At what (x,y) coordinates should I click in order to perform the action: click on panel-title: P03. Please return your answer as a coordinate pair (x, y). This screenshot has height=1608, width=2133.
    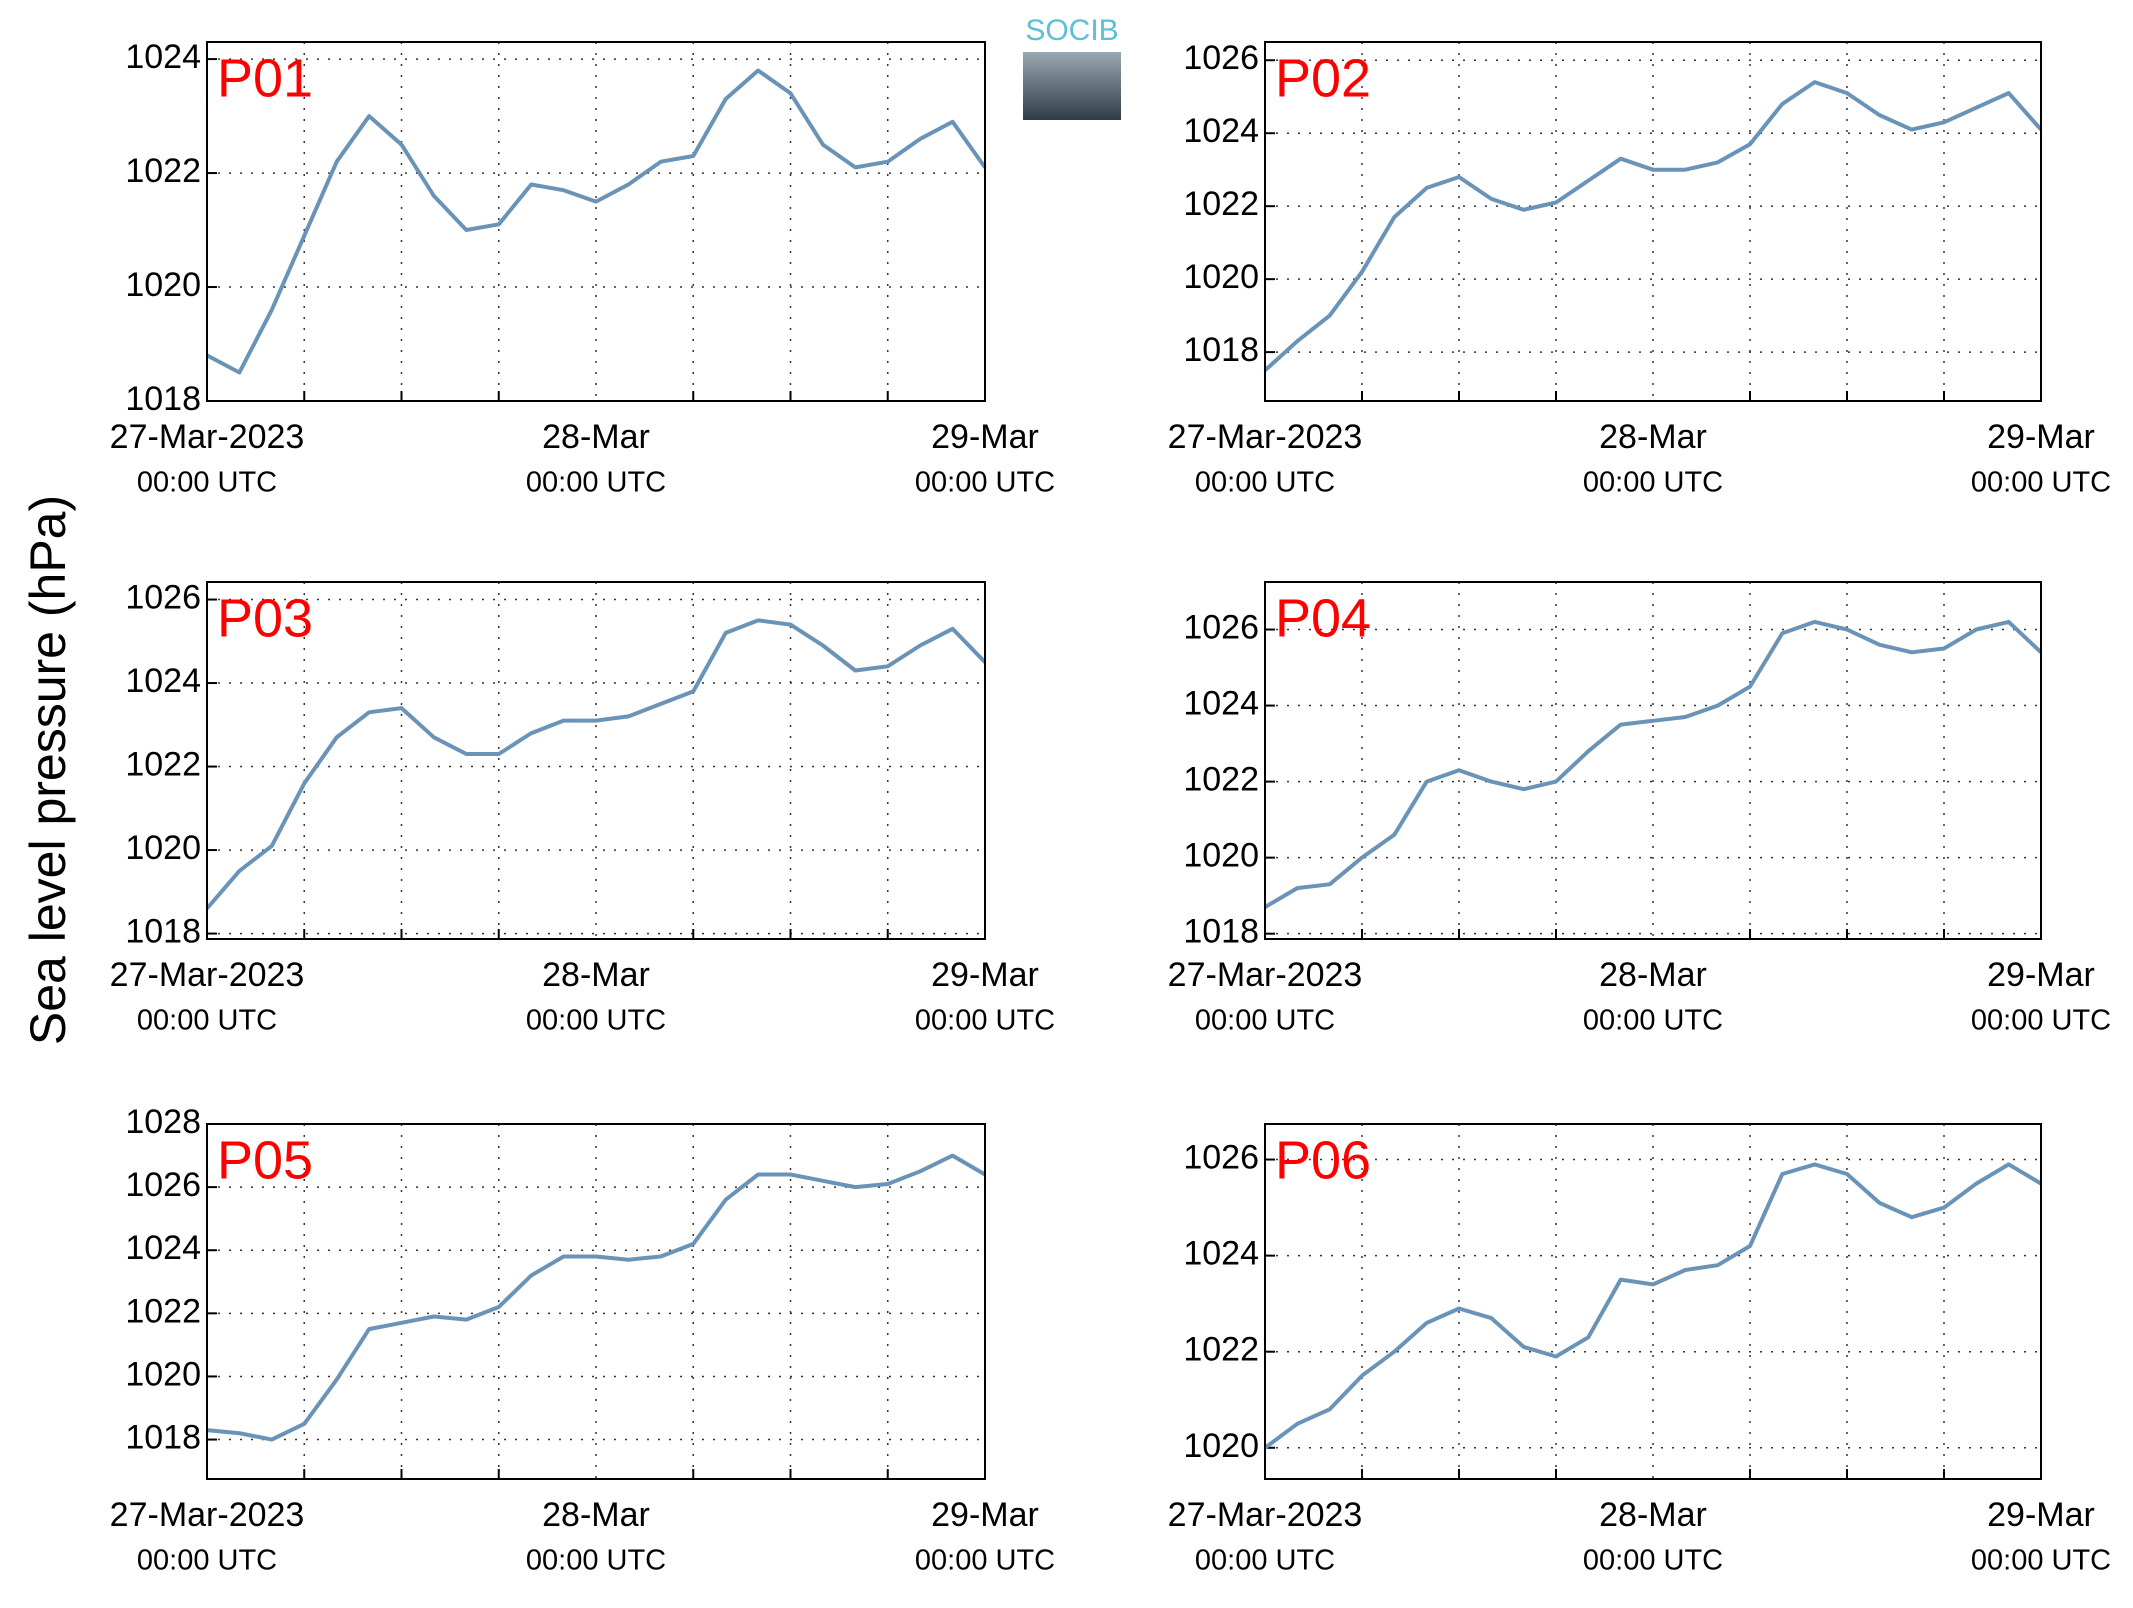
    Looking at the image, I should click on (265, 618).